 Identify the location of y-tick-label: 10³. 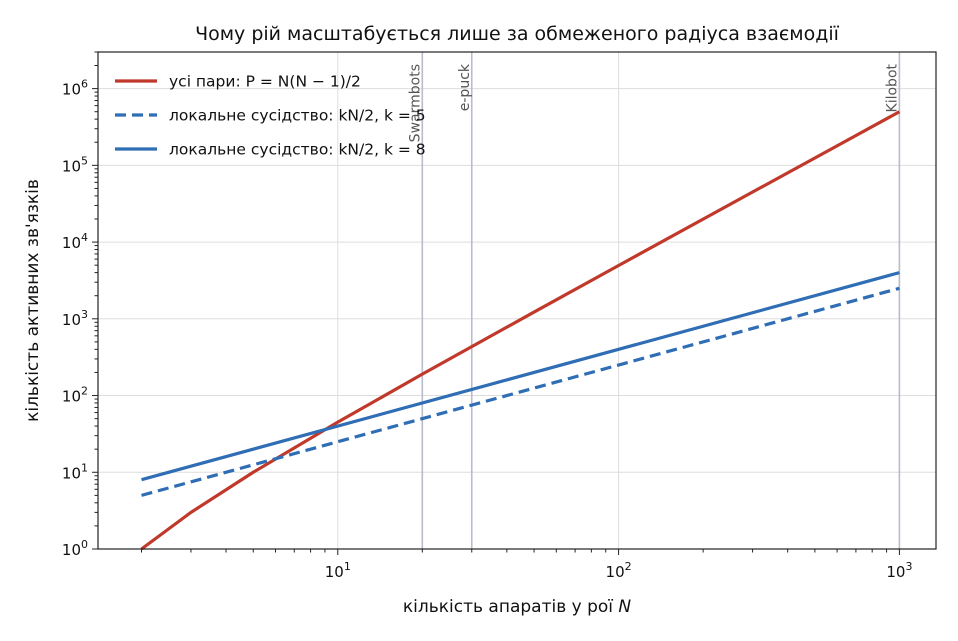
(75, 318).